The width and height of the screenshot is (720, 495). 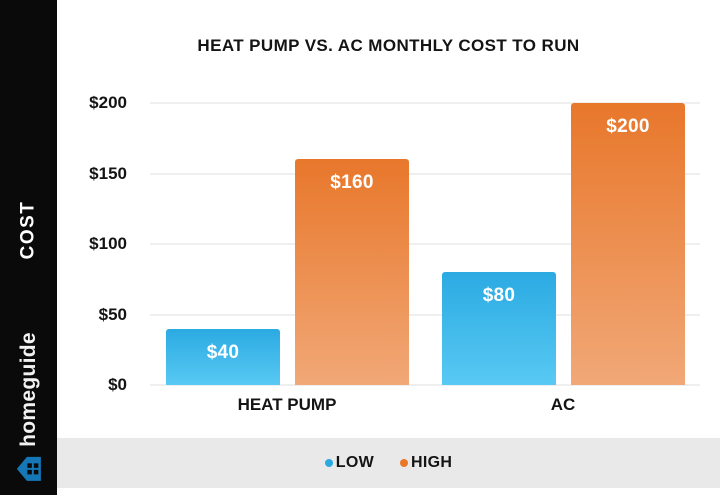 What do you see at coordinates (29, 469) in the screenshot?
I see `house-icon` at bounding box center [29, 469].